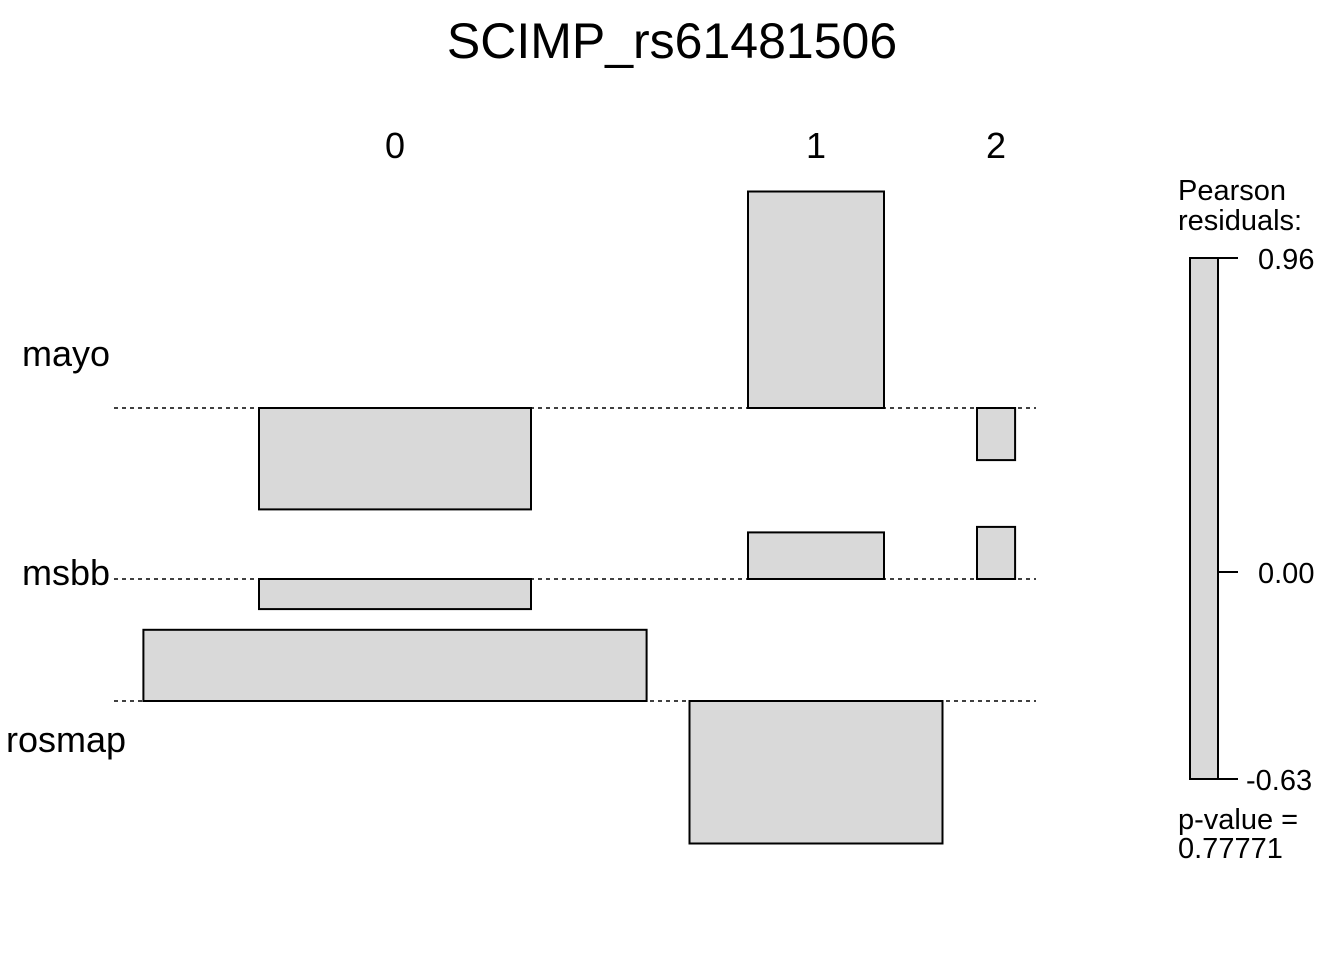 Image resolution: width=1344 pixels, height=960 pixels. I want to click on legend-mid-label: 0.00, so click(1286, 574).